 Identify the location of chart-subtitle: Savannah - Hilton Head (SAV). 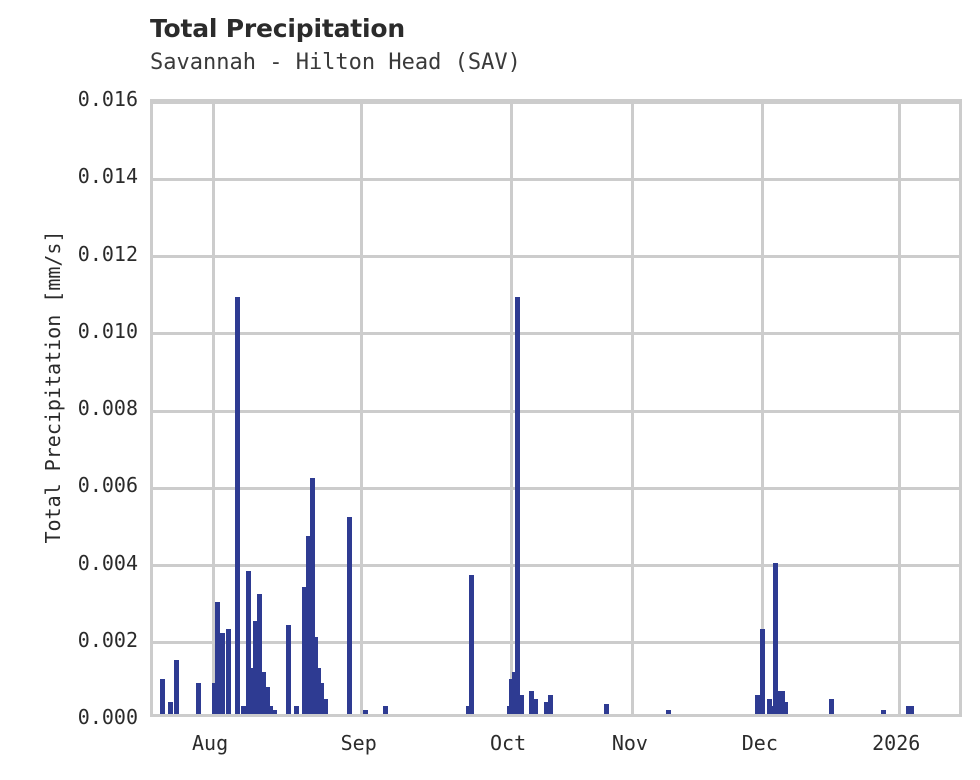
(335, 62).